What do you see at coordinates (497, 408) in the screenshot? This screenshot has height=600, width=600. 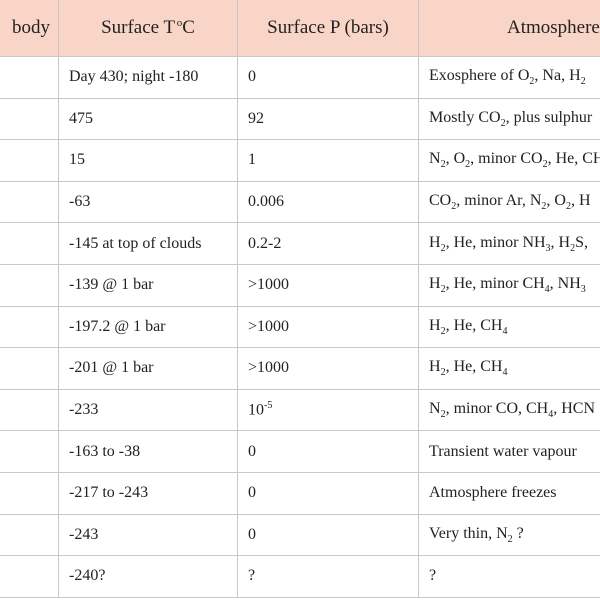 I see `atmosphere-text: , minor CO, CH` at bounding box center [497, 408].